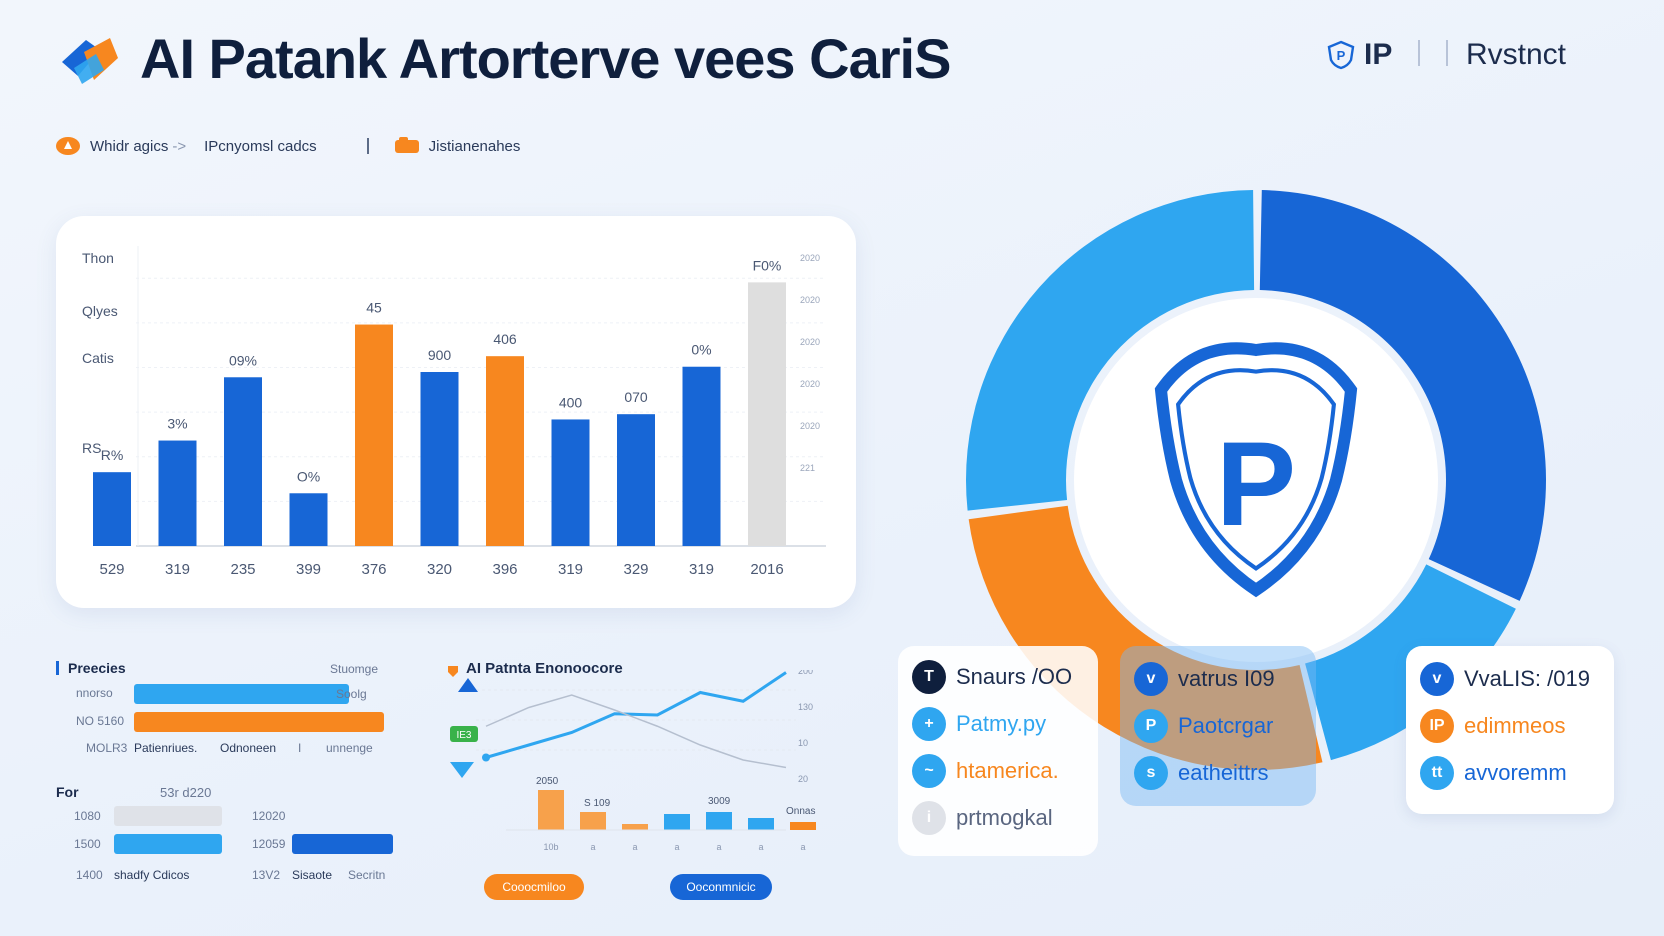 This screenshot has width=1664, height=936. I want to click on legend-label: htamerica., so click(1007, 770).